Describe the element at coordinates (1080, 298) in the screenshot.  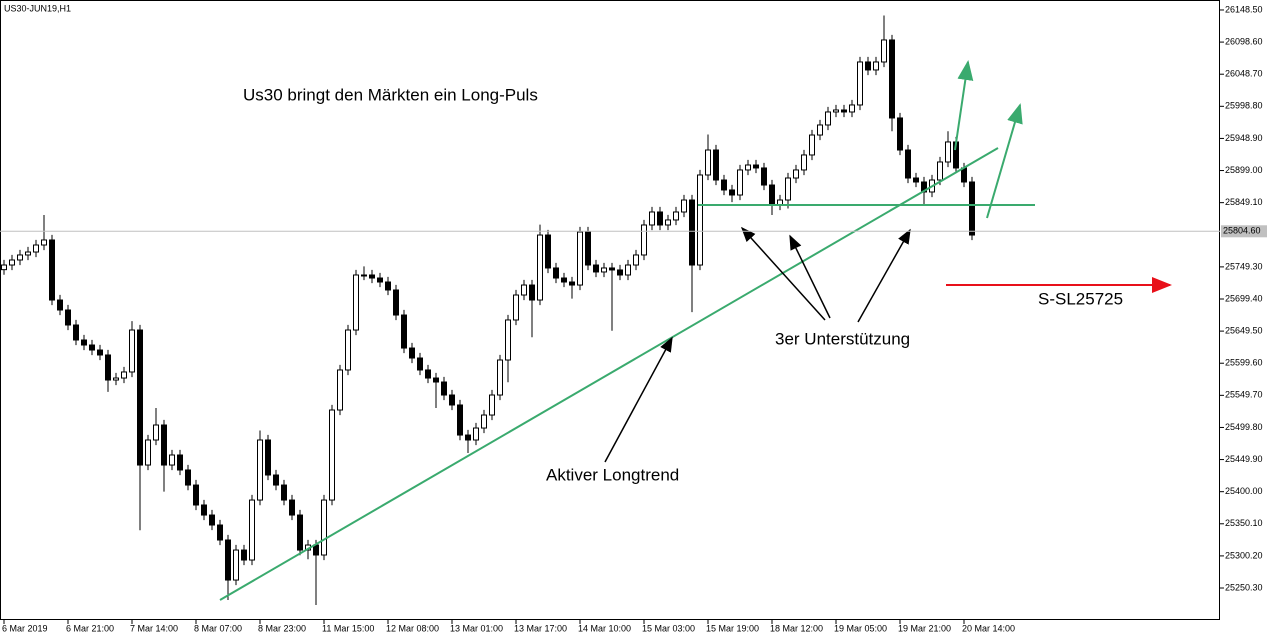
I see `annotation: S-SL25725` at that location.